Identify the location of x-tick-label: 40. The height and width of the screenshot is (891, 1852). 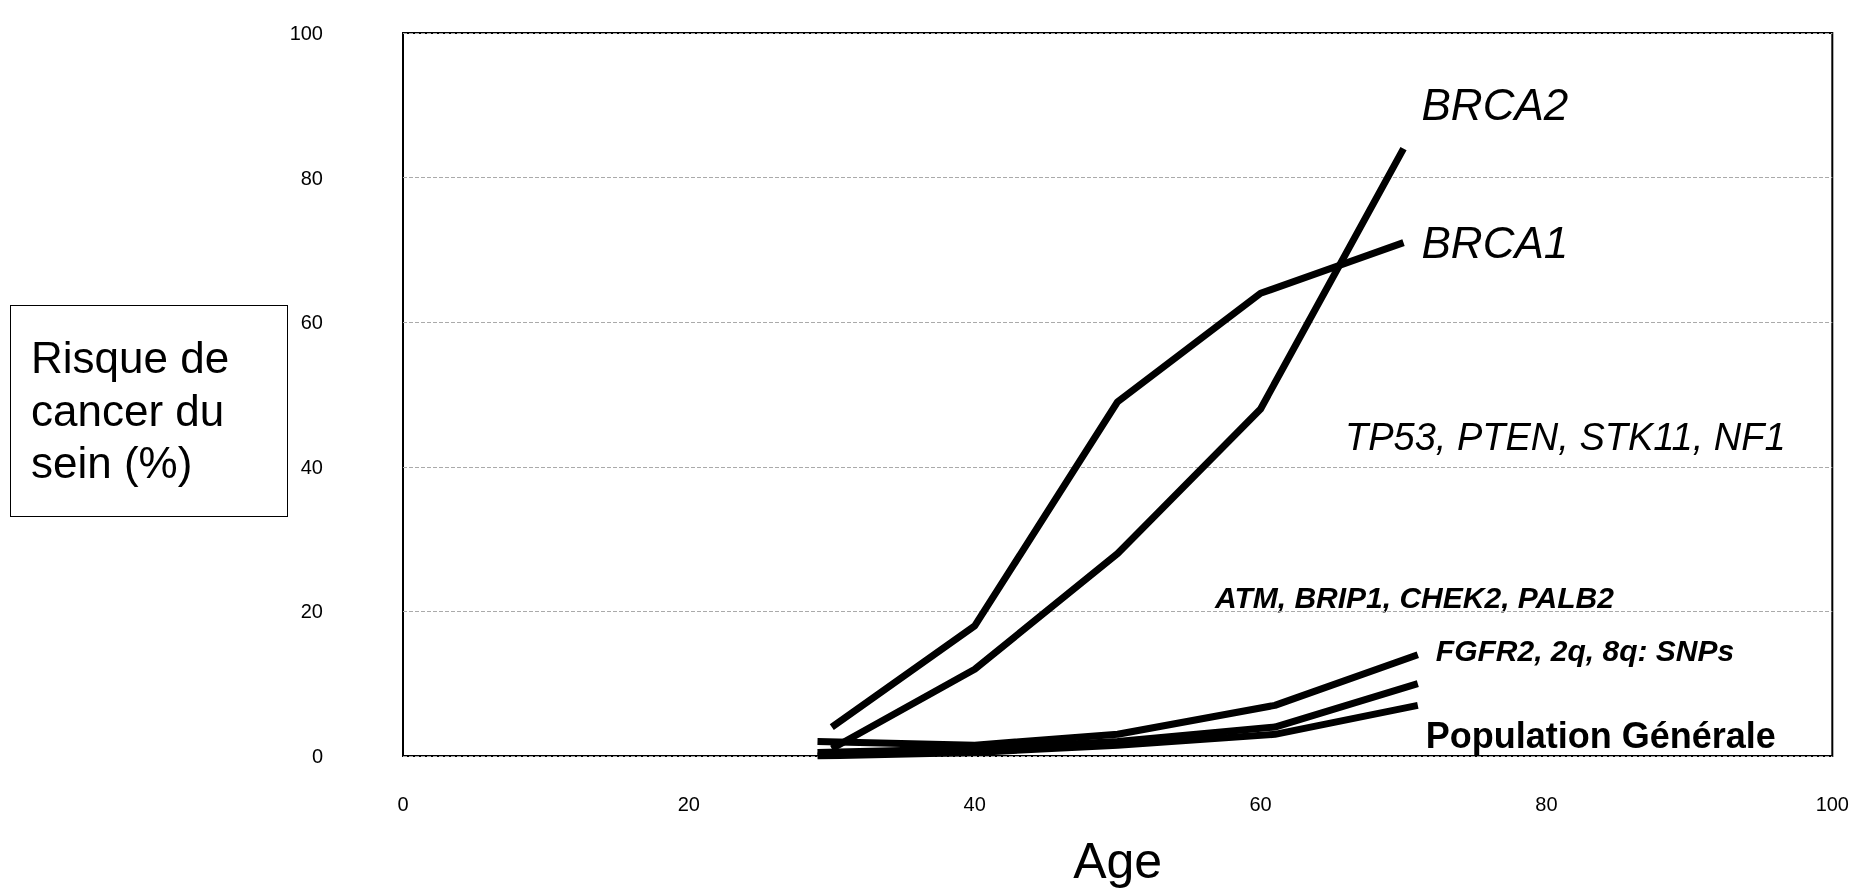
(974, 804).